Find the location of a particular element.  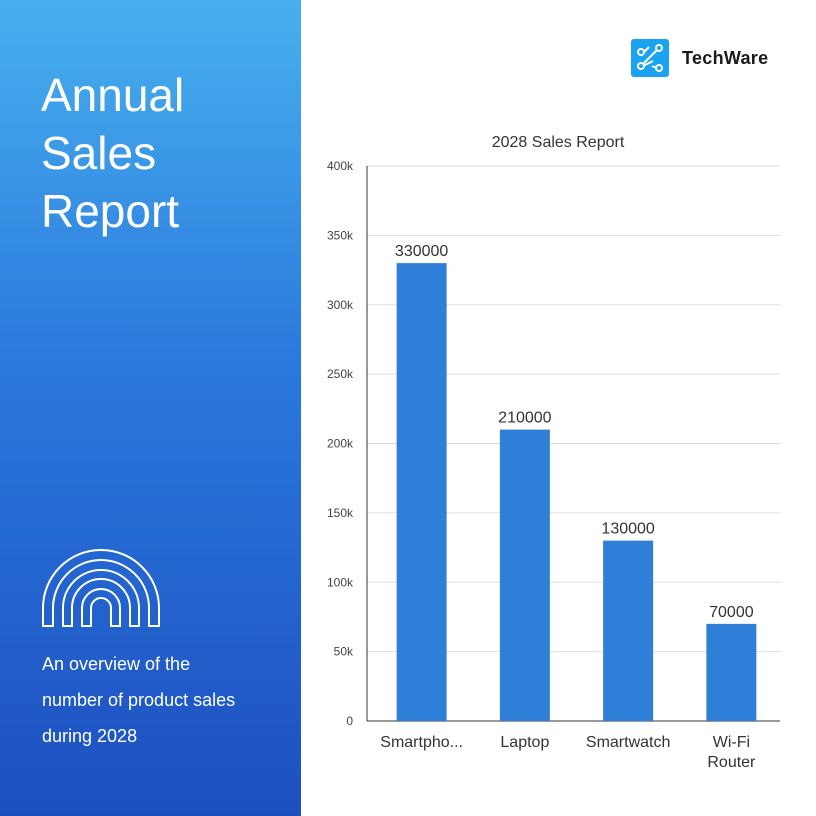

y-tick-label: 50k is located at coordinates (344, 652).